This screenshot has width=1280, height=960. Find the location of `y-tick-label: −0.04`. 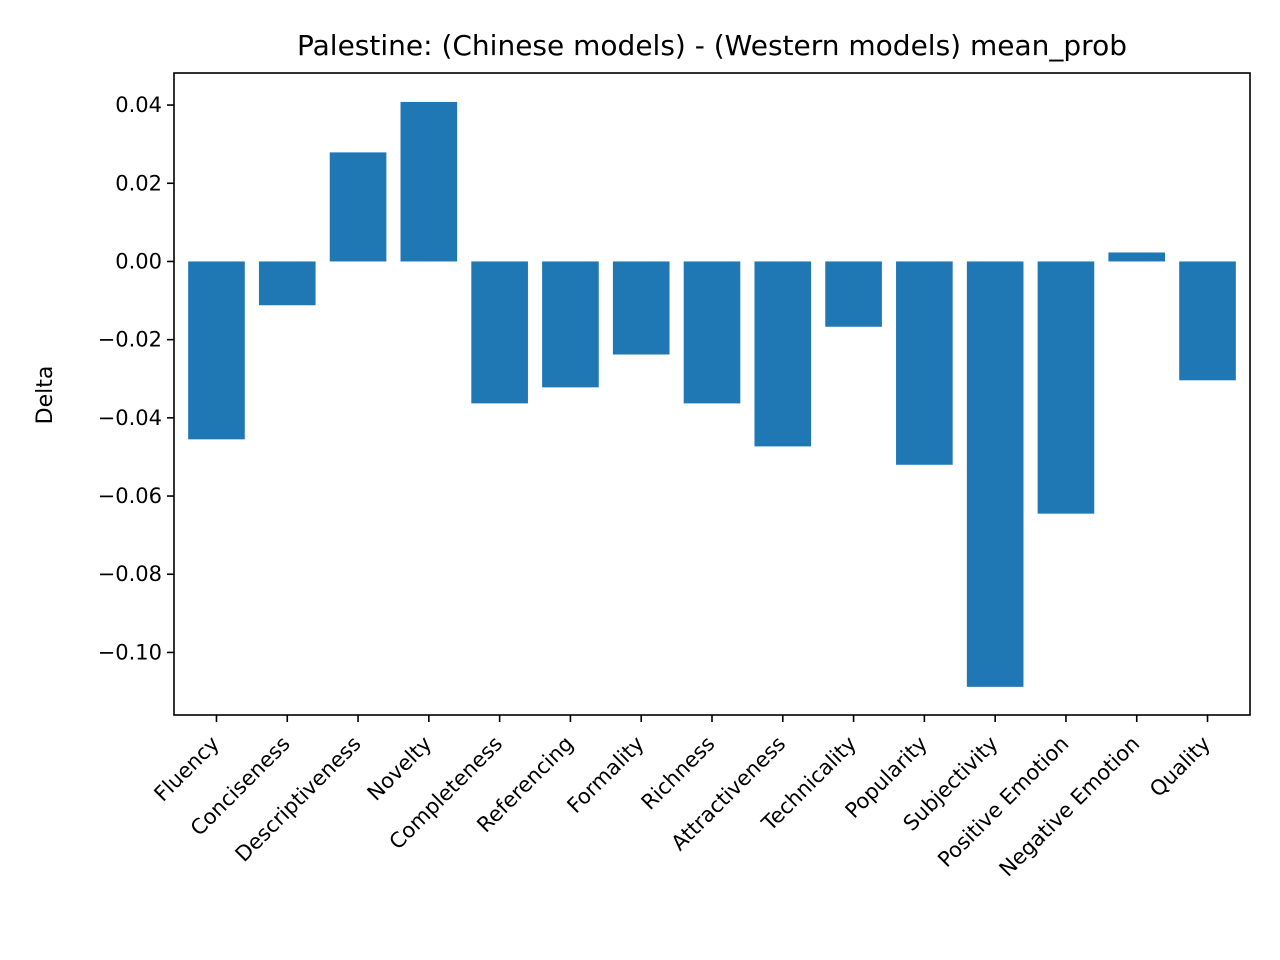

y-tick-label: −0.04 is located at coordinates (130, 418).